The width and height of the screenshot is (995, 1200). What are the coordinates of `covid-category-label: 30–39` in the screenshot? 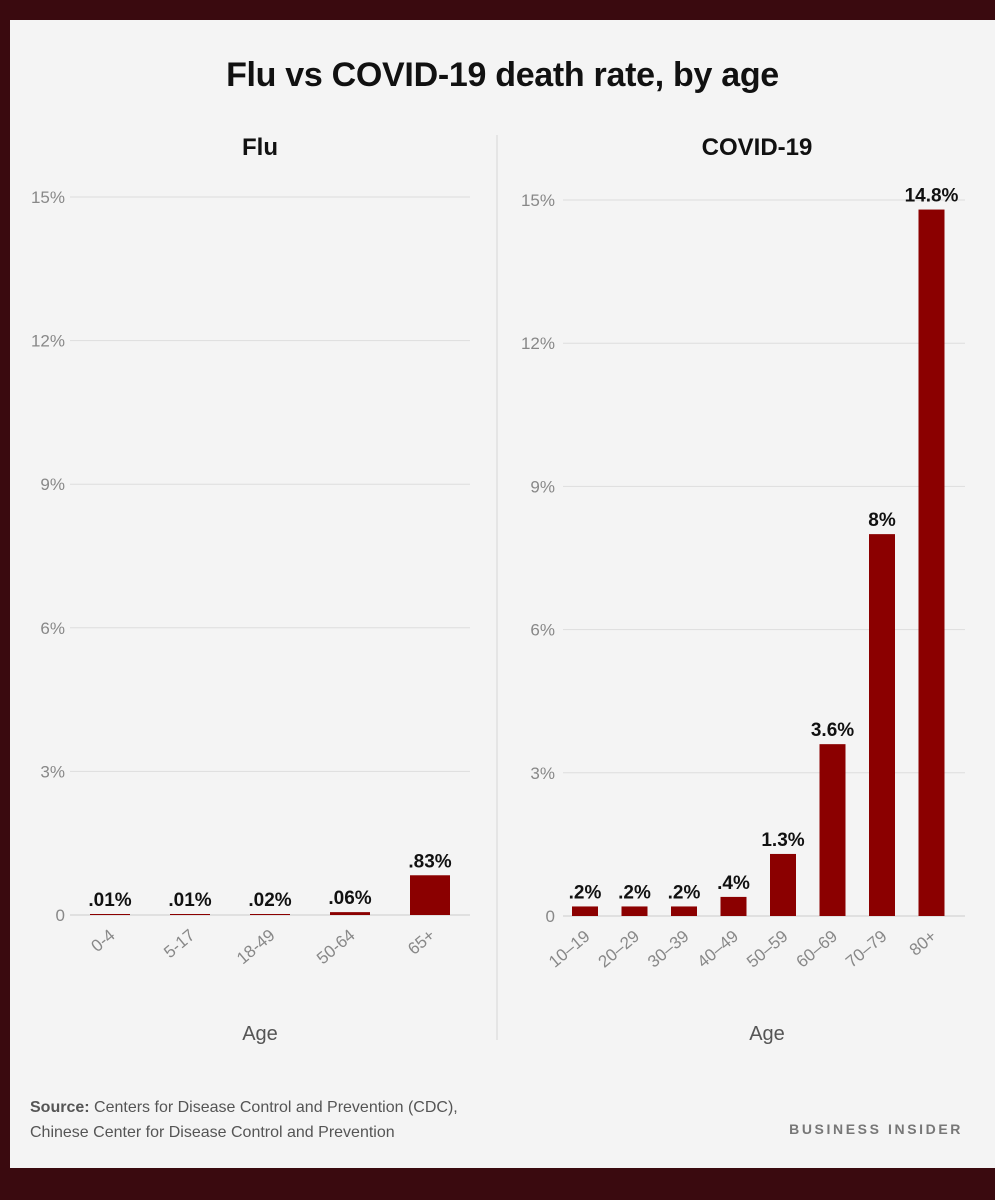 It's located at (668, 949).